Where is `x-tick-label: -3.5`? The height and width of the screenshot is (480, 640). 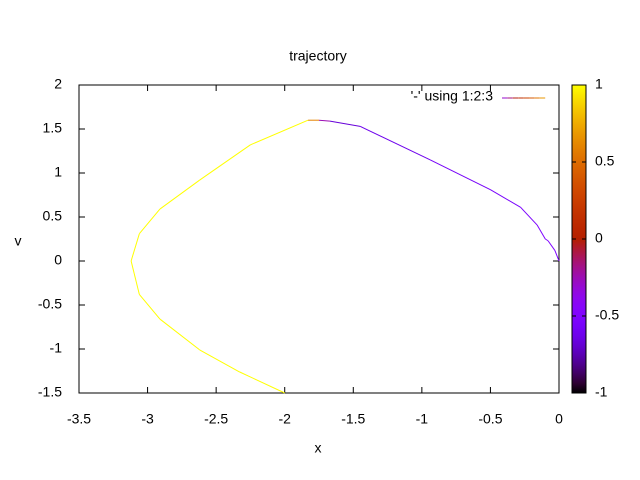
x-tick-label: -3.5 is located at coordinates (79, 419).